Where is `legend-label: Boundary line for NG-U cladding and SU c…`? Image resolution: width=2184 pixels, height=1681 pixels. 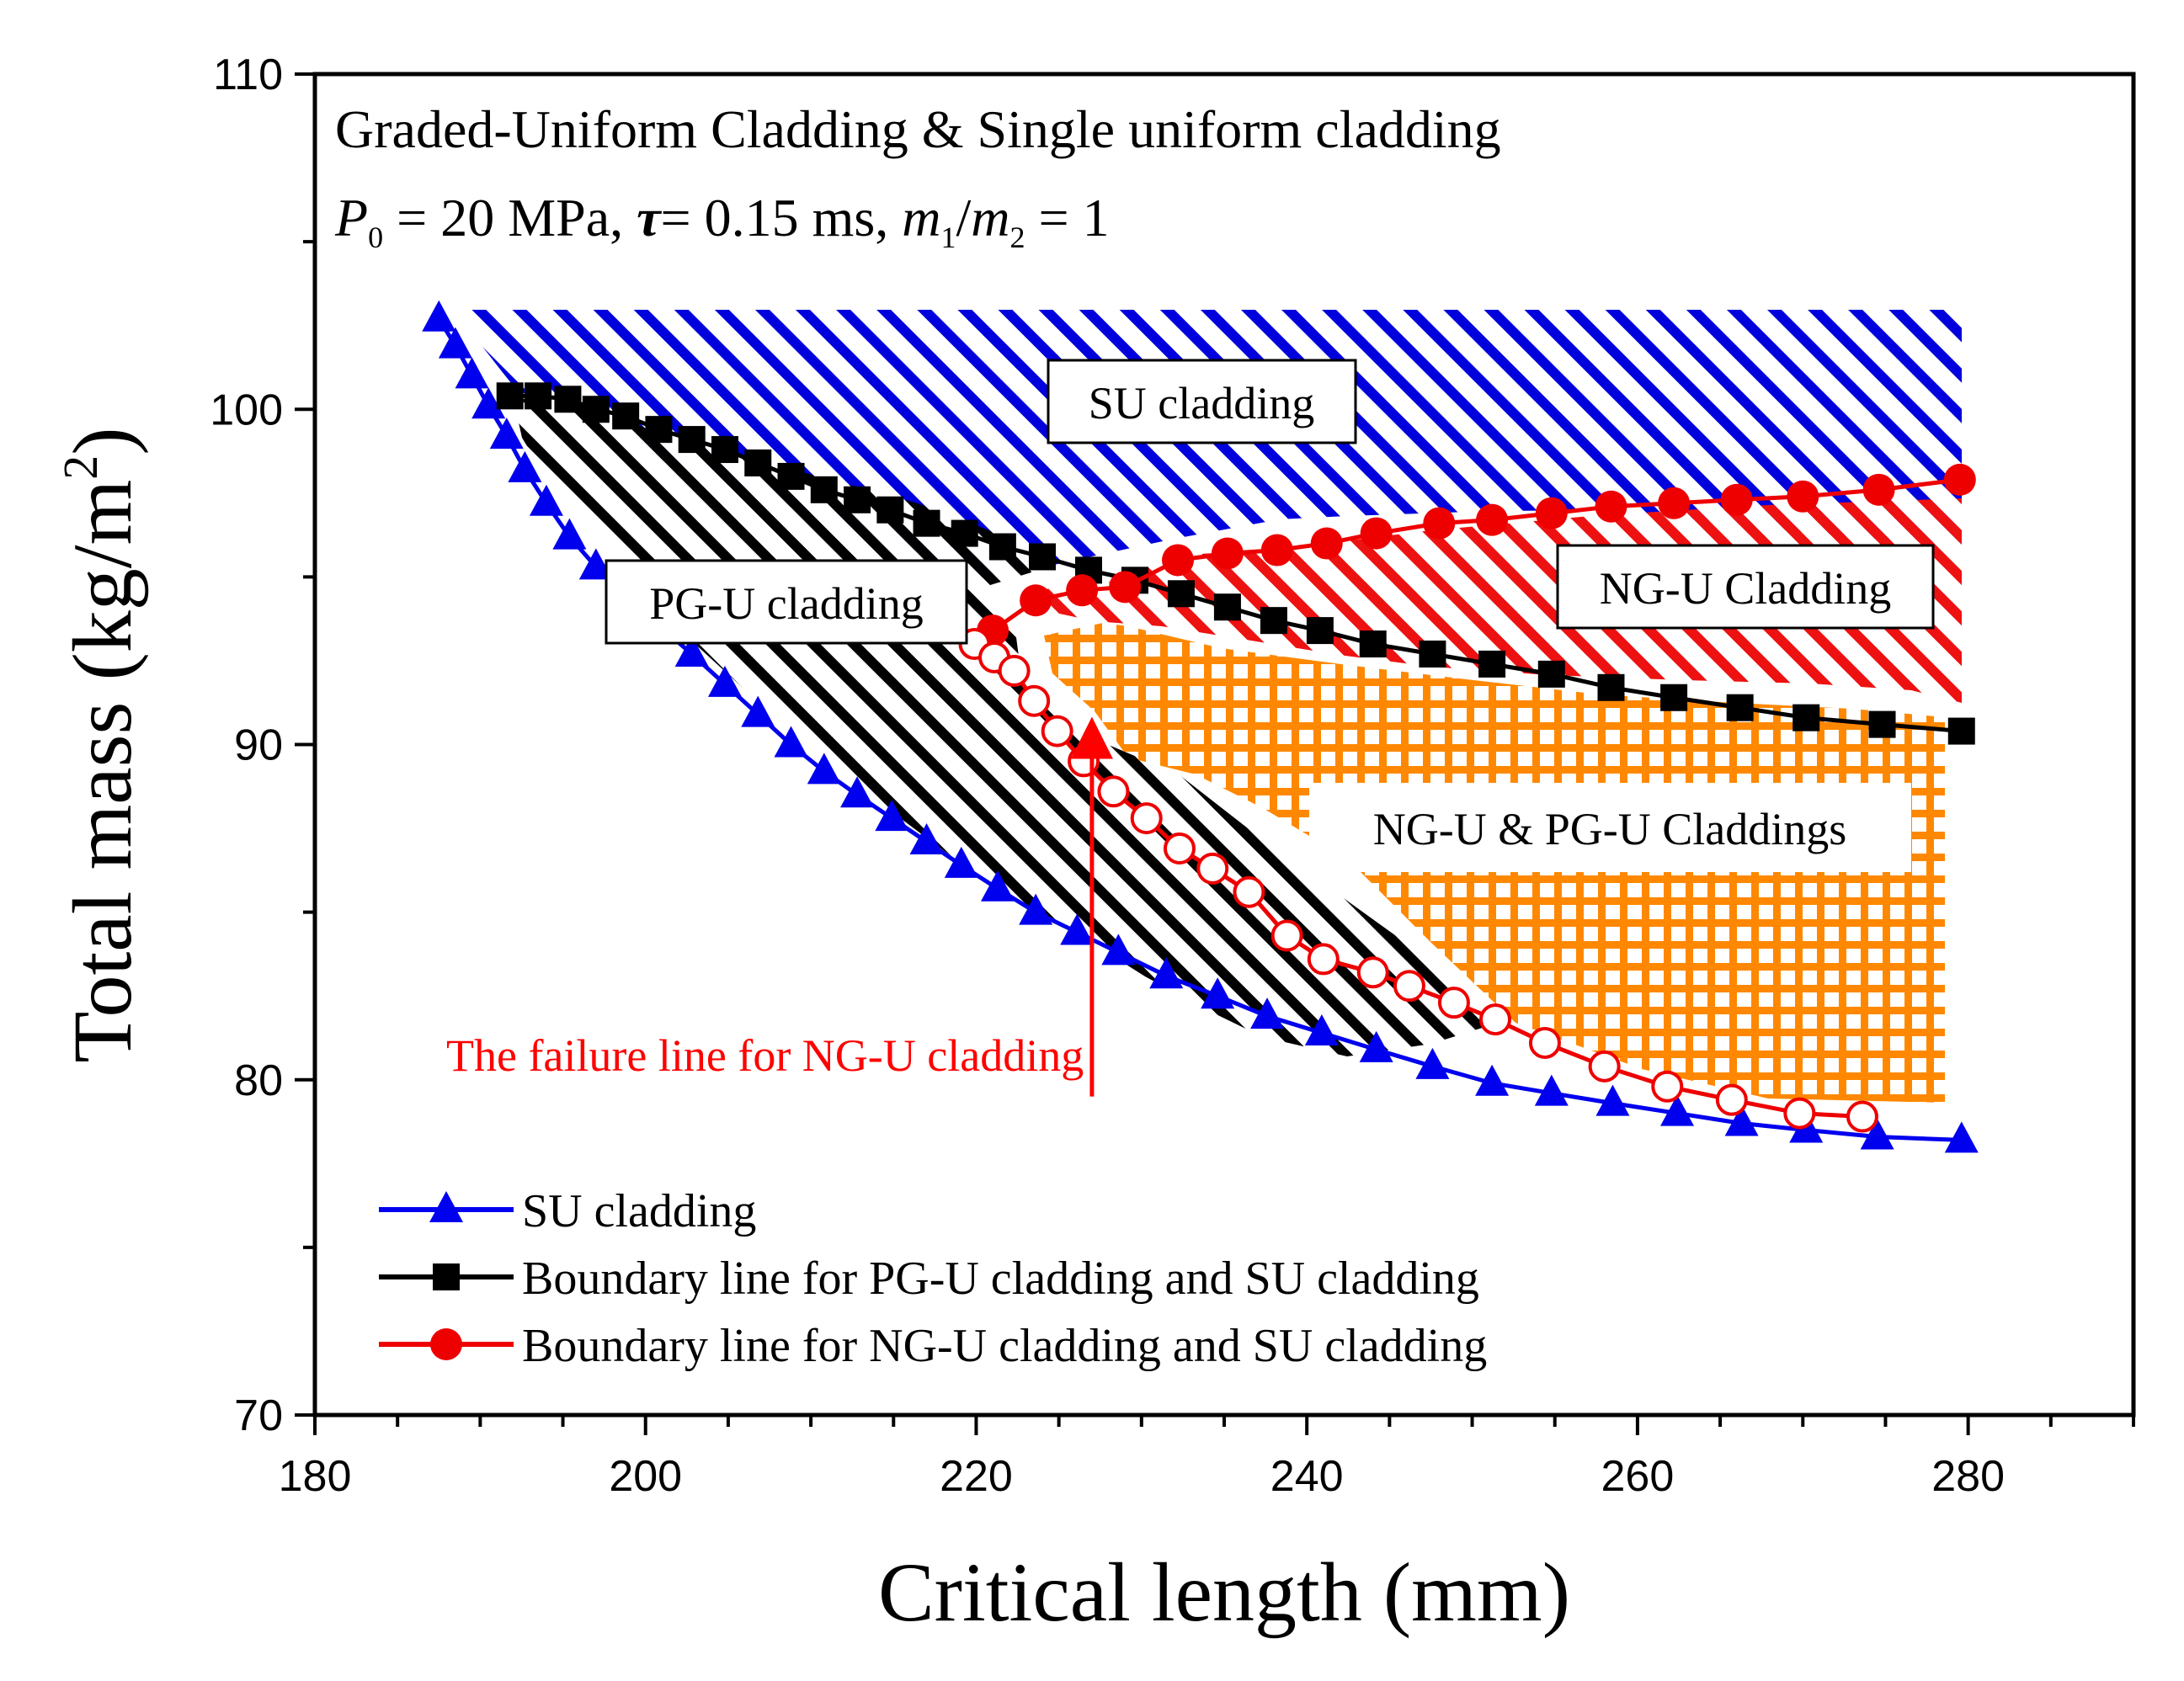 legend-label: Boundary line for NG-U cladding and SU c… is located at coordinates (1005, 1346).